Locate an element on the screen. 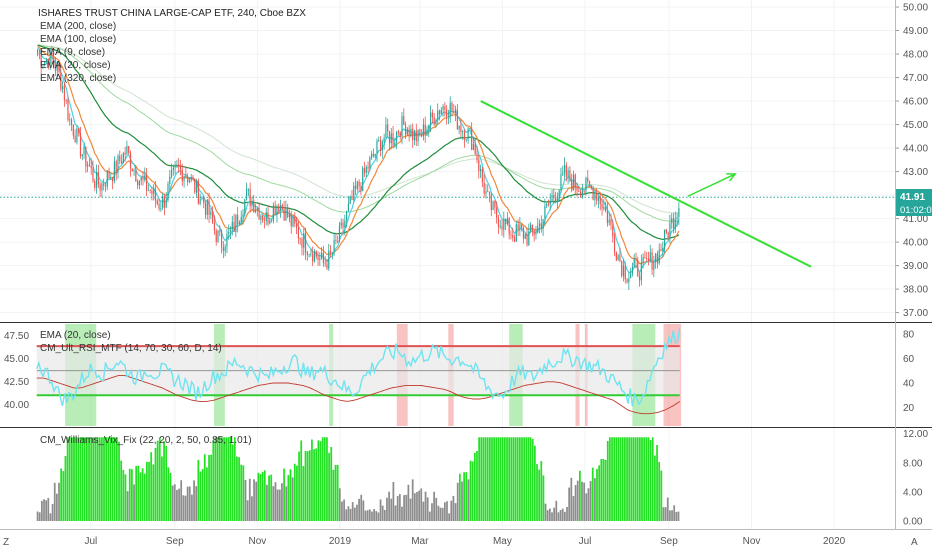 The width and height of the screenshot is (932, 550). trendline is located at coordinates (646, 184).